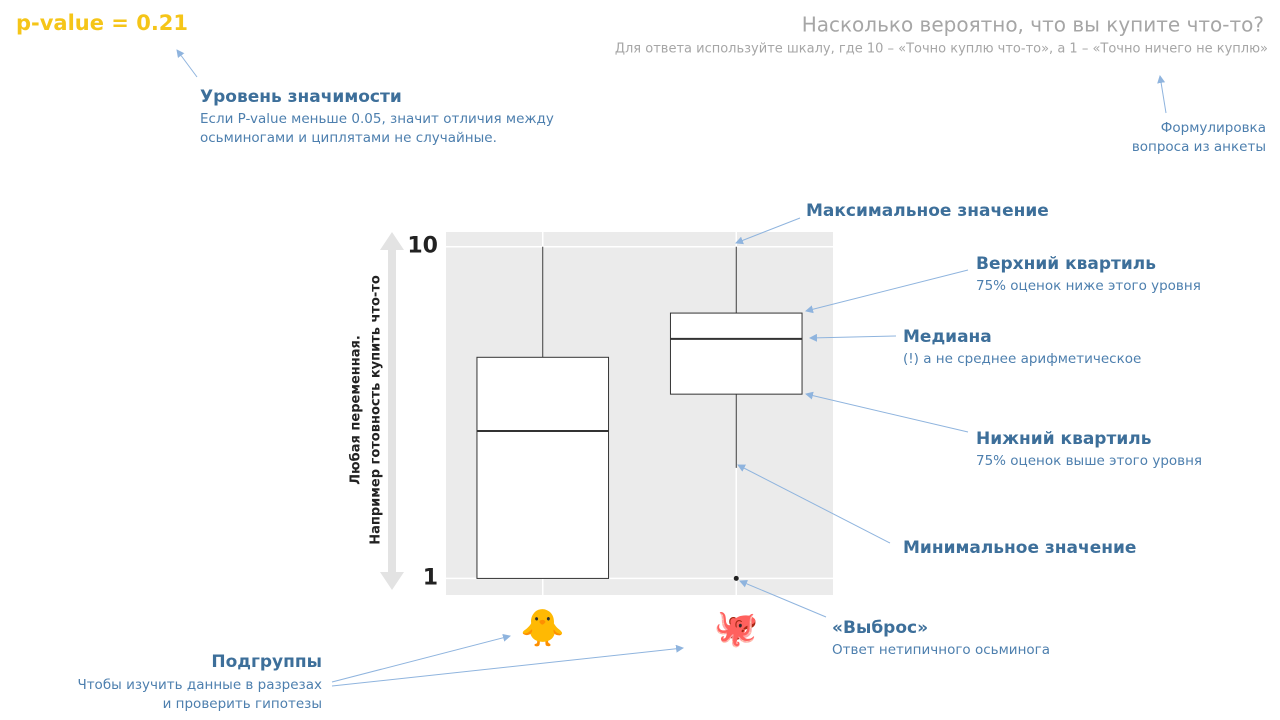  Describe the element at coordinates (1022, 359) in the screenshot. I see `annotation-text: (!) а не среднее арифметическое` at that location.